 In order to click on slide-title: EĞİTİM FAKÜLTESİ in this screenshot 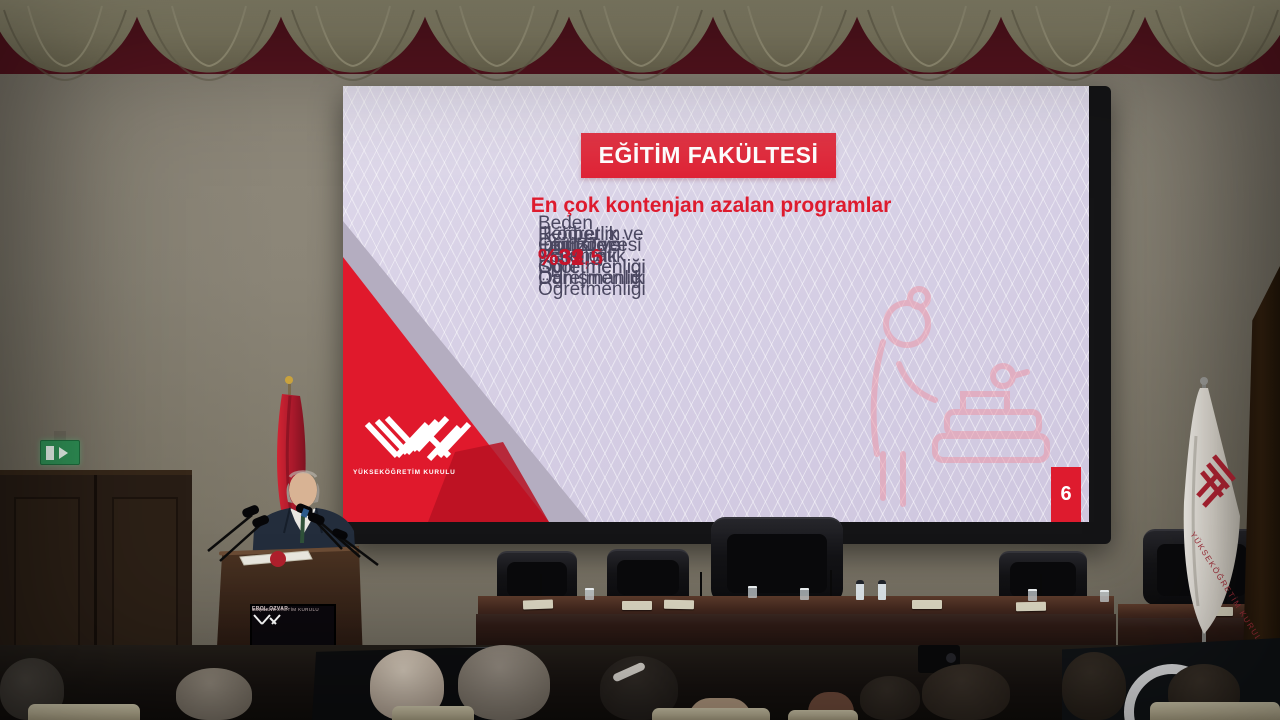, I will do `click(708, 155)`.